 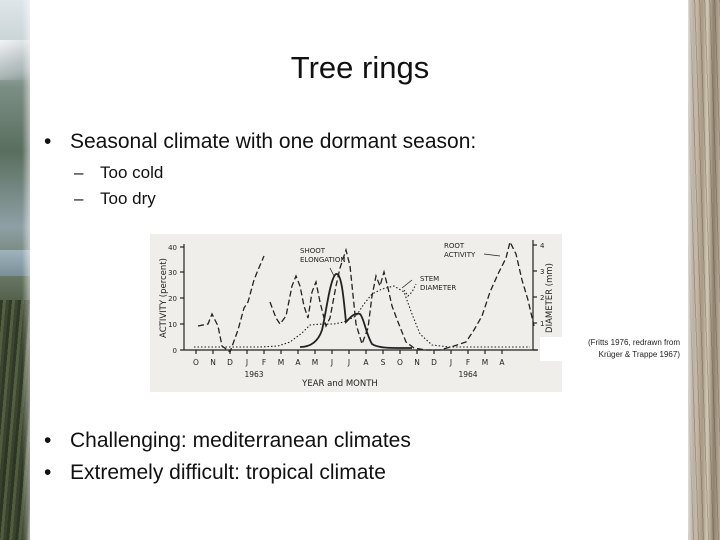 I want to click on root-annotation-line2: ACTIVITY, so click(x=460, y=255).